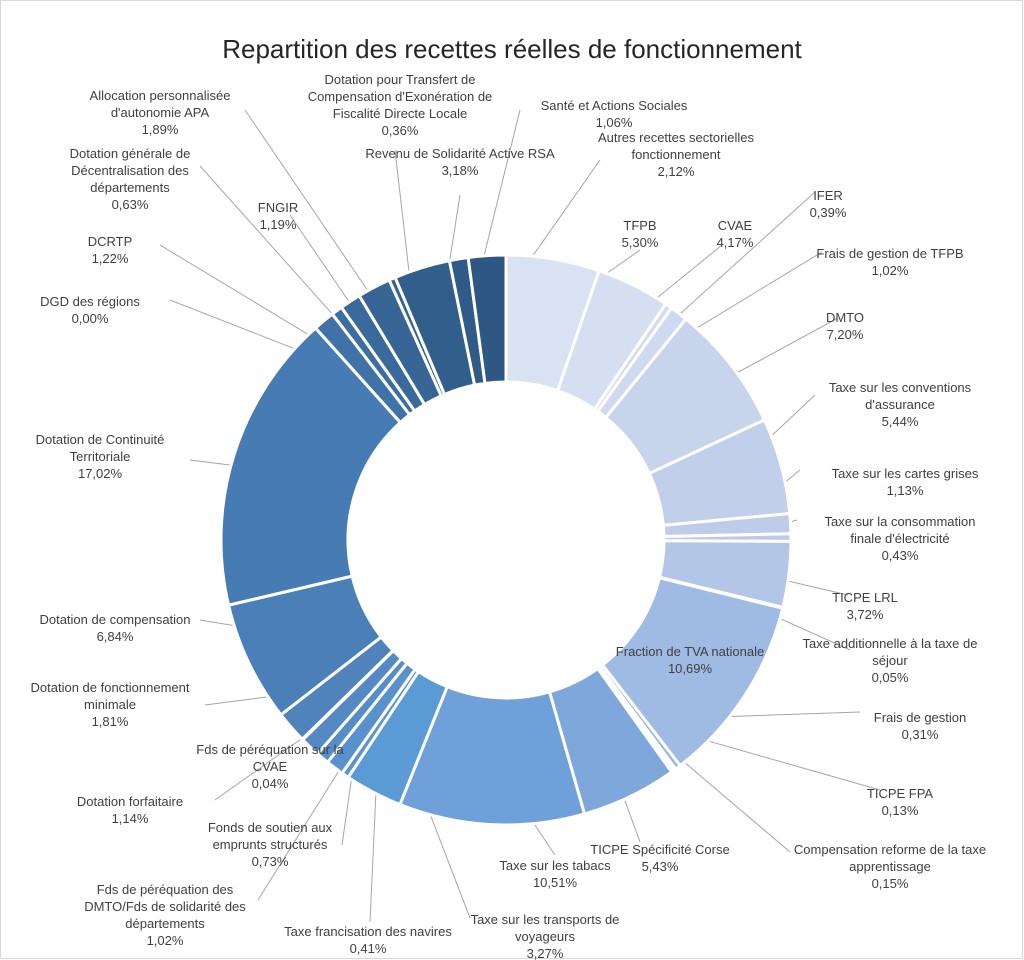 This screenshot has width=1024, height=960. What do you see at coordinates (160, 95) in the screenshot?
I see `label-line: Allocation personnalisée` at bounding box center [160, 95].